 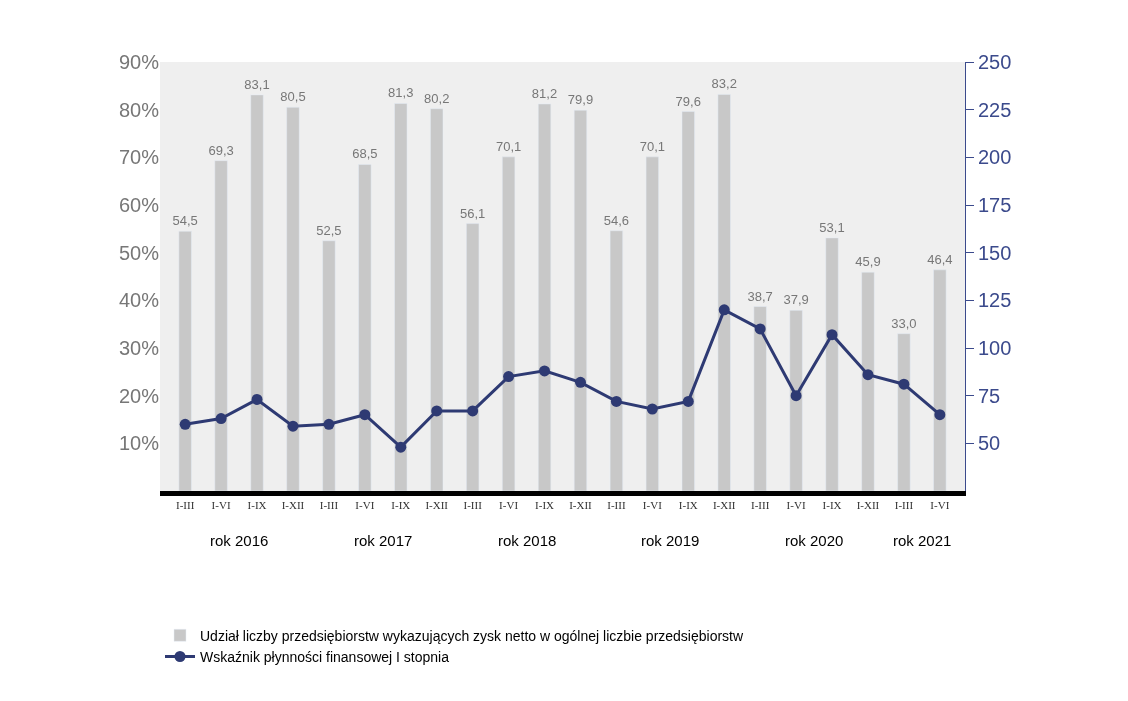 I want to click on data-label: 37,9, so click(x=796, y=300).